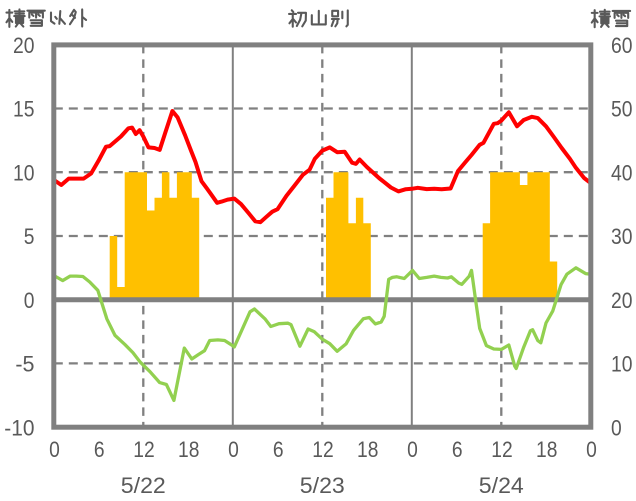  What do you see at coordinates (19, 427) in the screenshot?
I see `svg-text: -10` at bounding box center [19, 427].